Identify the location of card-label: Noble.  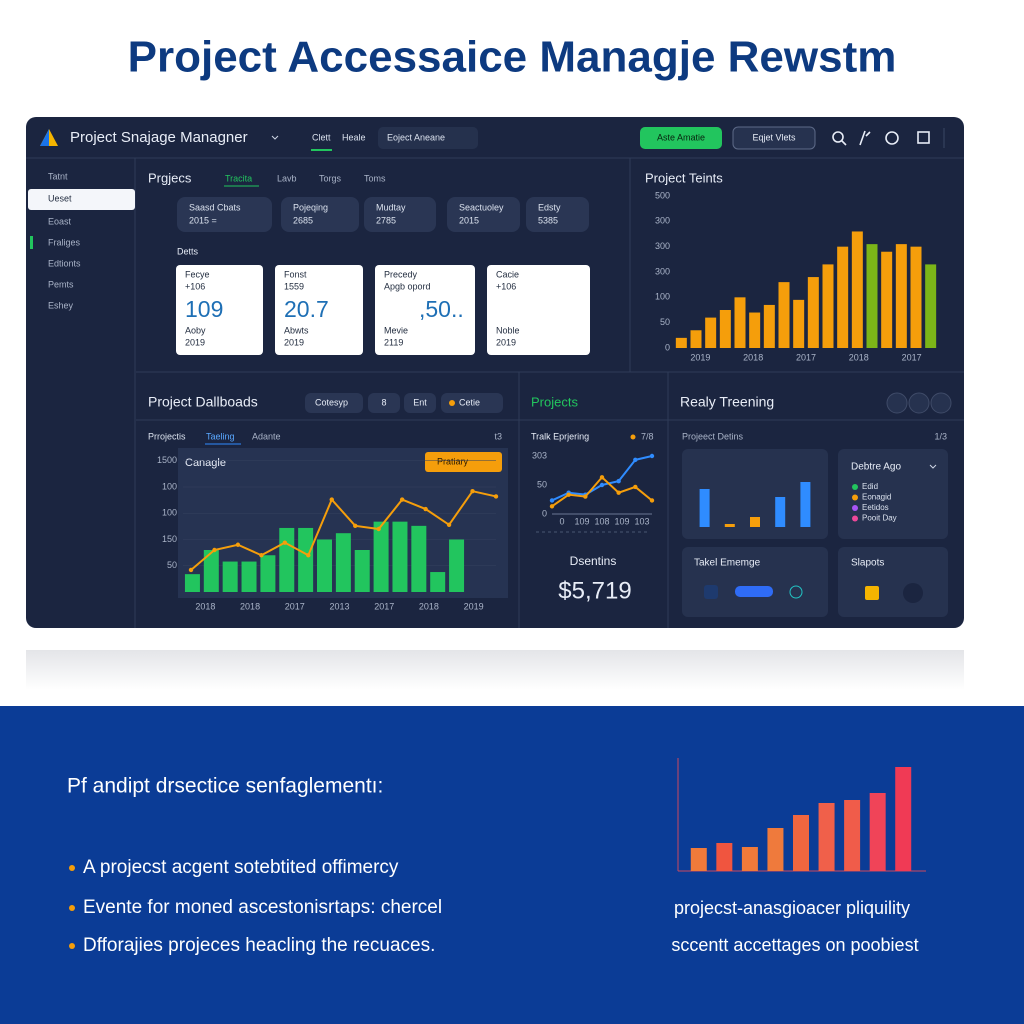
(508, 330).